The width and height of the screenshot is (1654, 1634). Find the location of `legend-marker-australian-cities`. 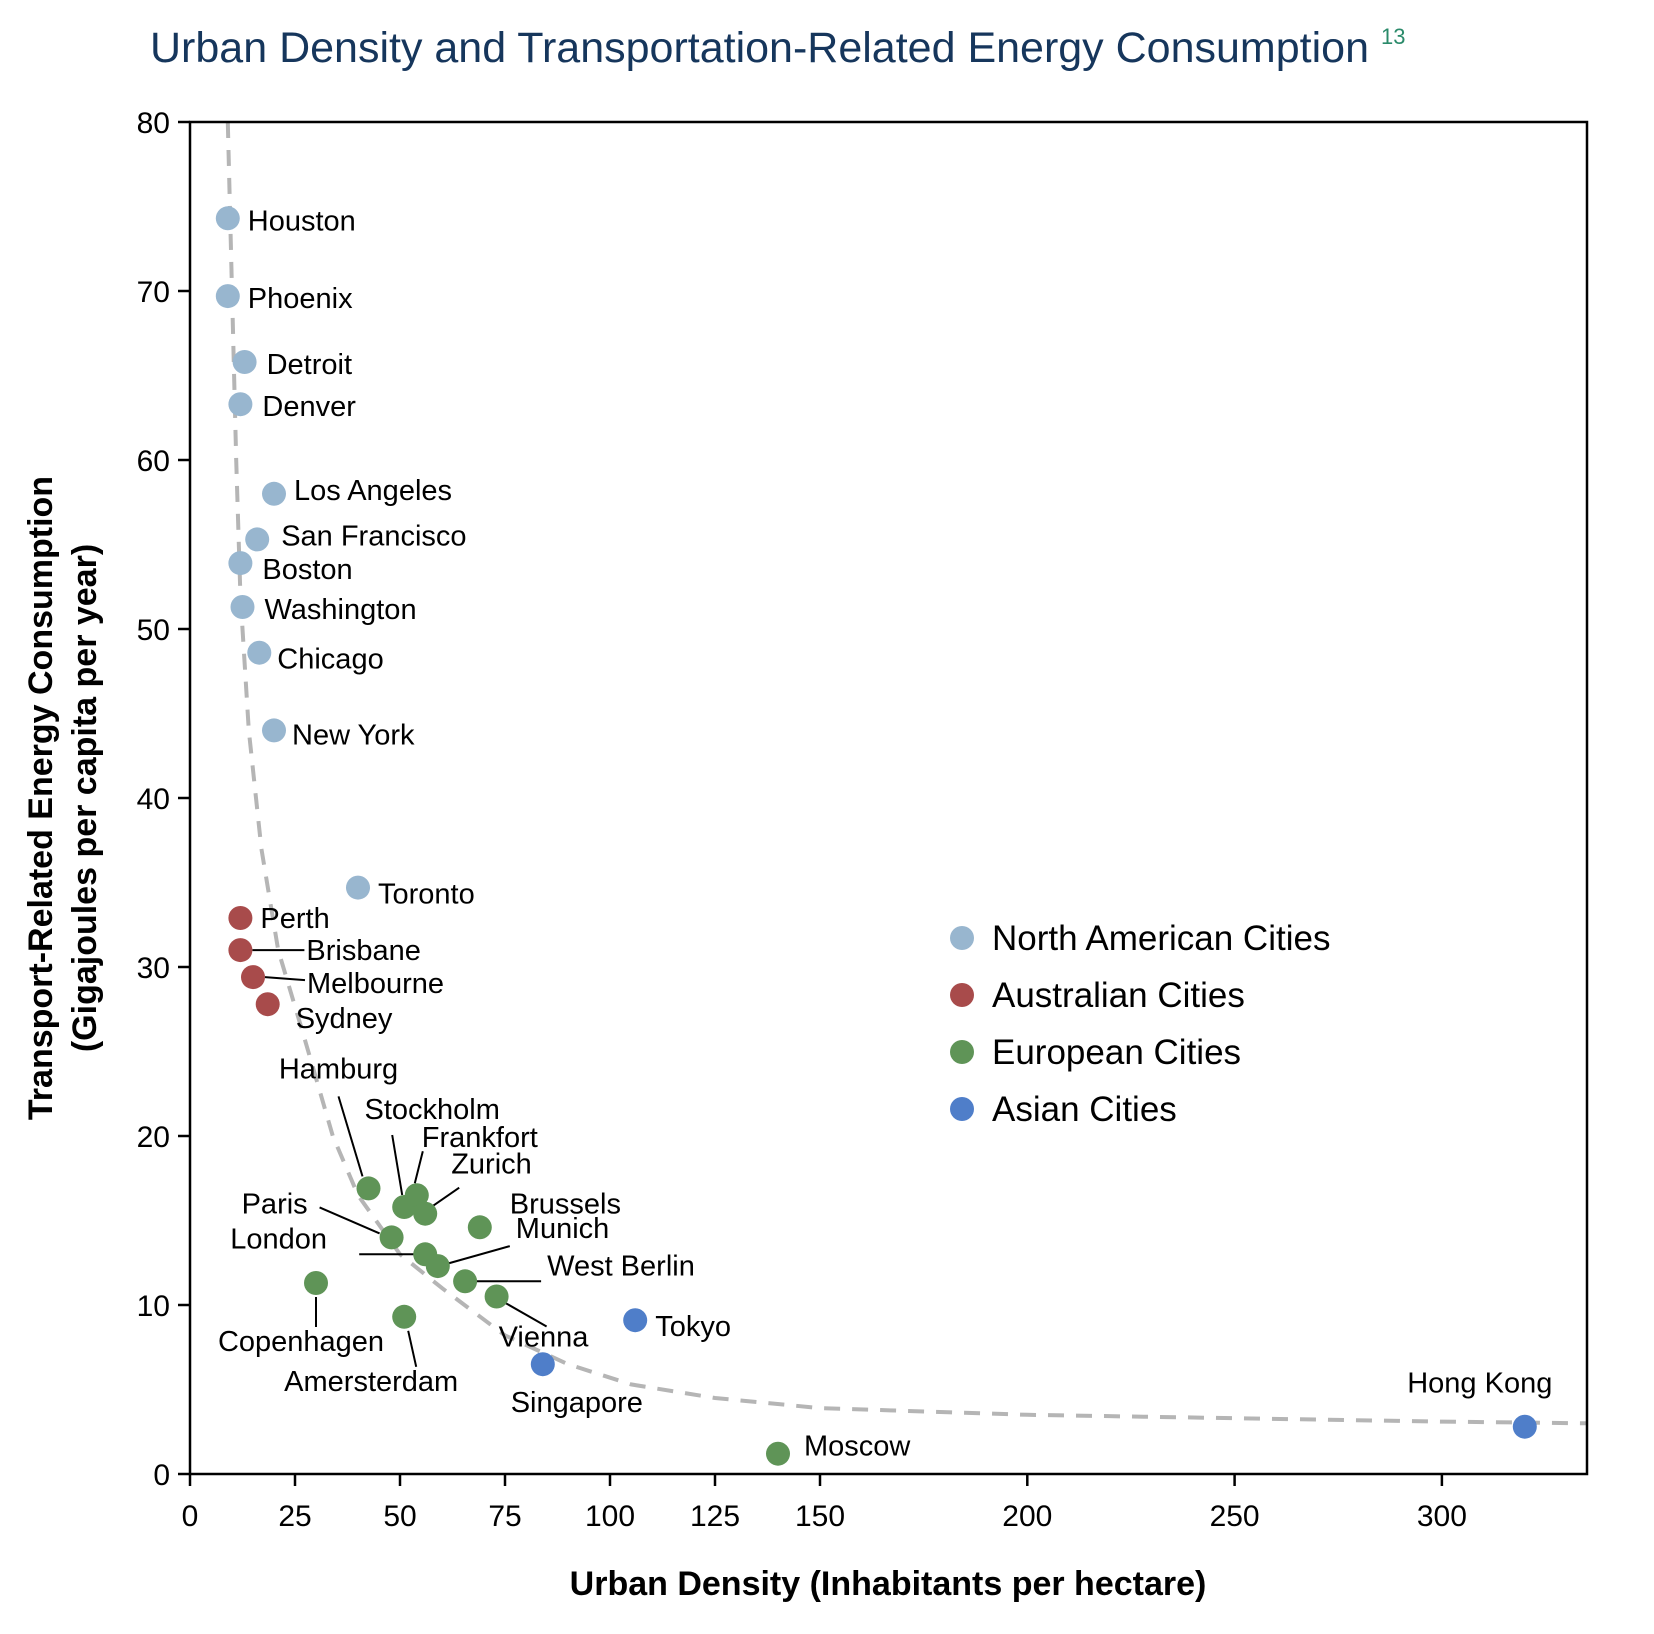

legend-marker-australian-cities is located at coordinates (962, 995).